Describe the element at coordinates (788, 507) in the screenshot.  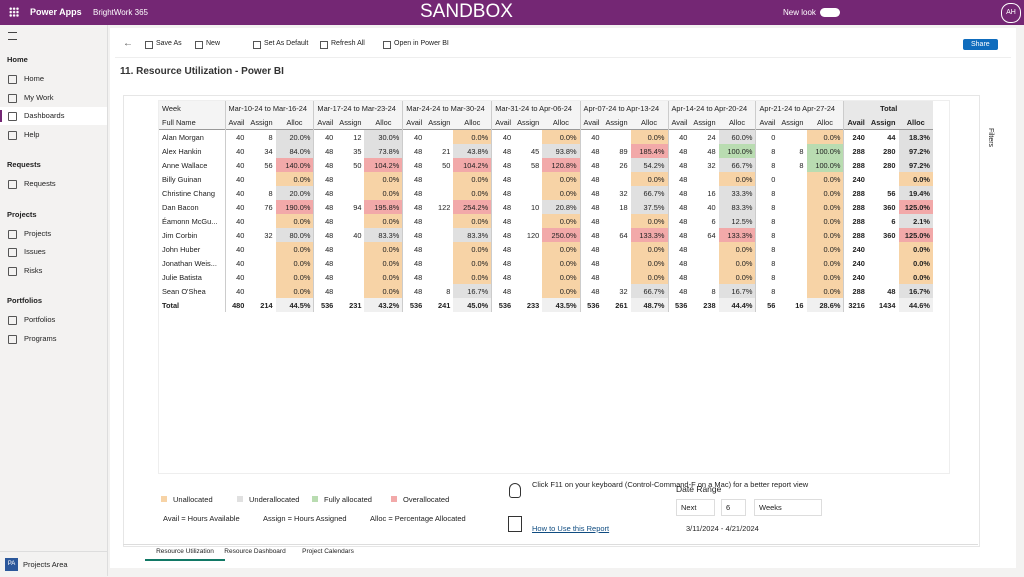
I see `unit-select: Weeks` at that location.